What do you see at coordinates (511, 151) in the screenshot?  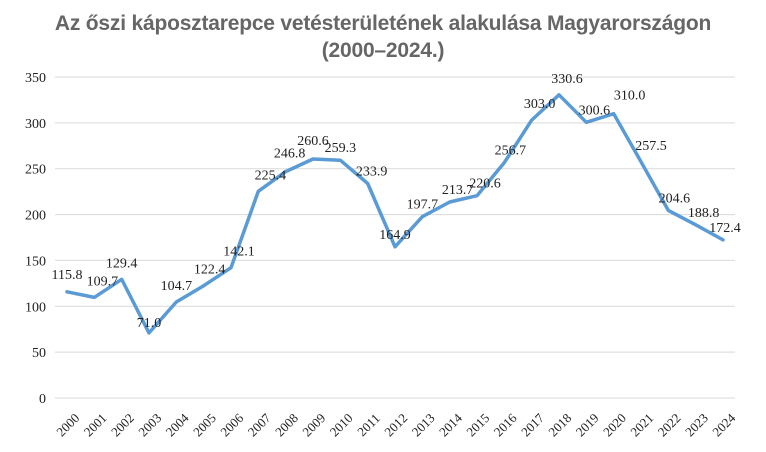 I see `data-label-2016: 256.7` at bounding box center [511, 151].